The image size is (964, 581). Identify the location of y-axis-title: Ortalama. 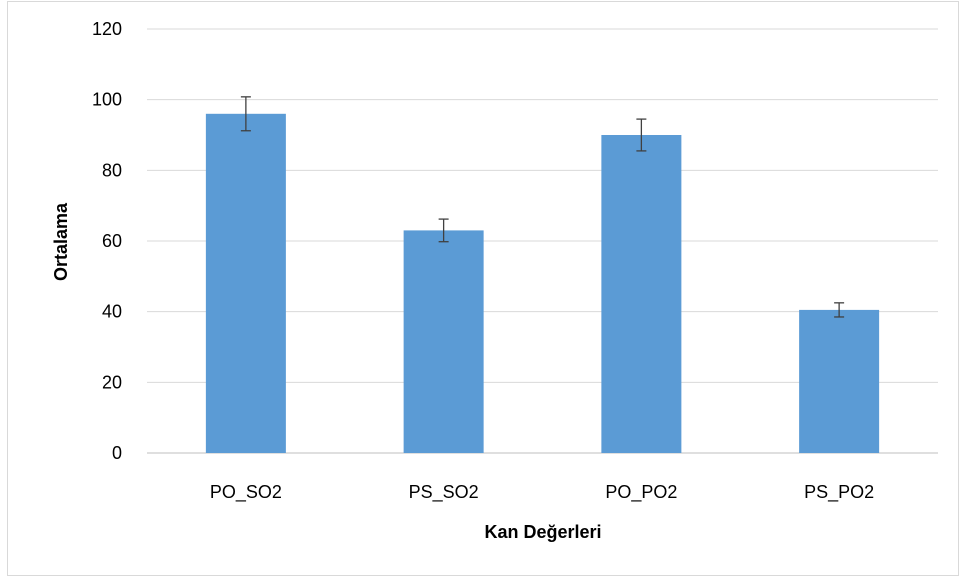
(61, 241).